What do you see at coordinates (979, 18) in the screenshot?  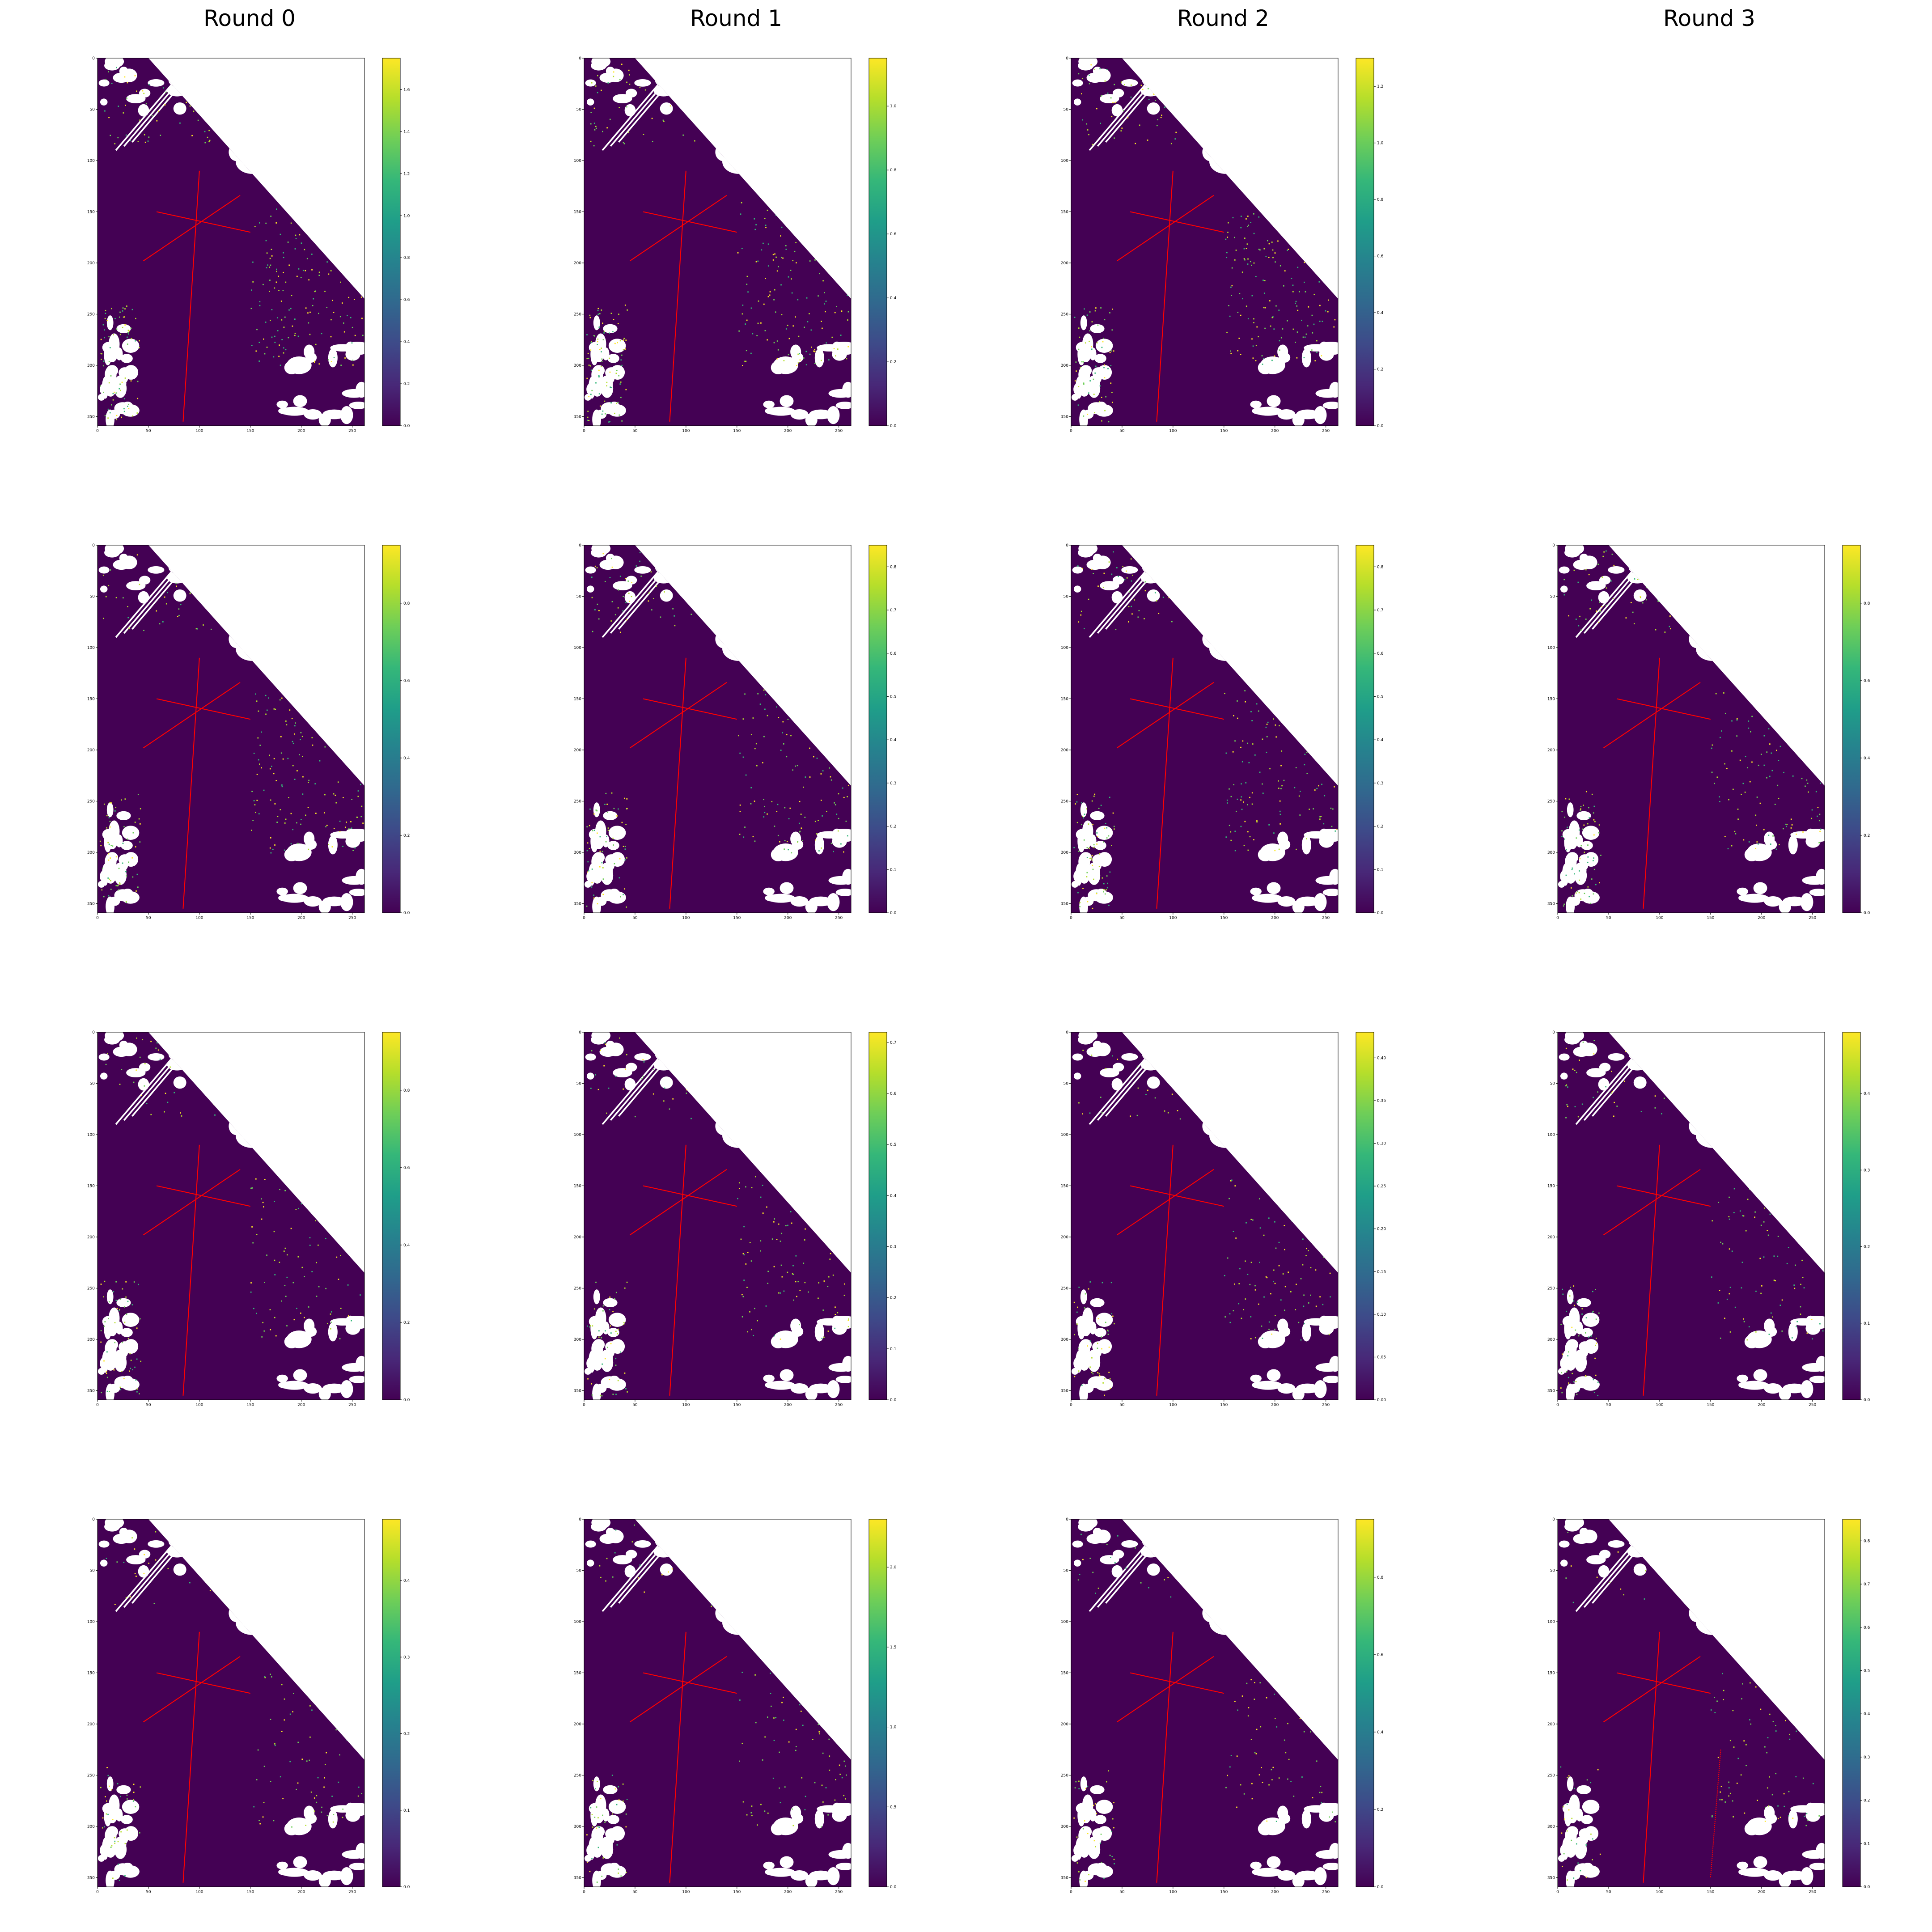 I see `column-titles: Round 0 Round 1 Round 2 Round 3` at bounding box center [979, 18].